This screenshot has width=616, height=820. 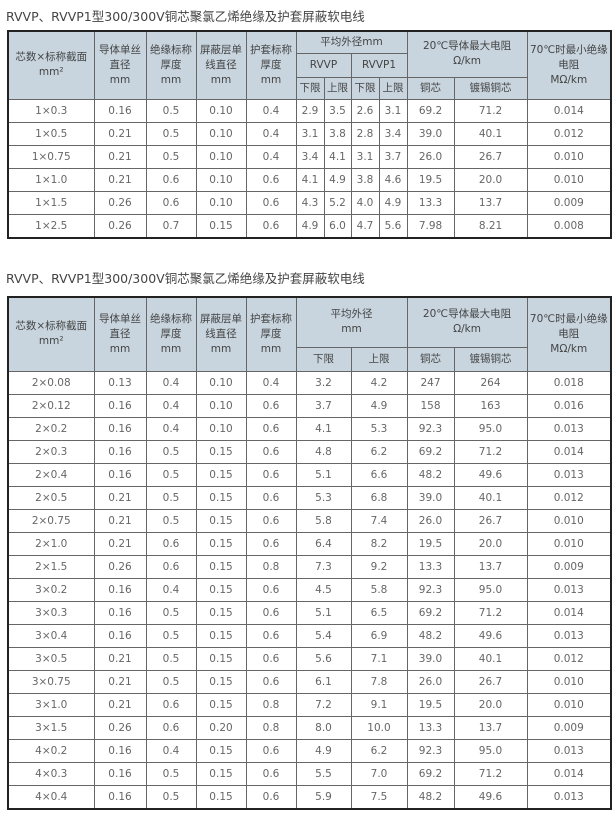 What do you see at coordinates (379, 589) in the screenshot?
I see `table-cell: 5.8` at bounding box center [379, 589].